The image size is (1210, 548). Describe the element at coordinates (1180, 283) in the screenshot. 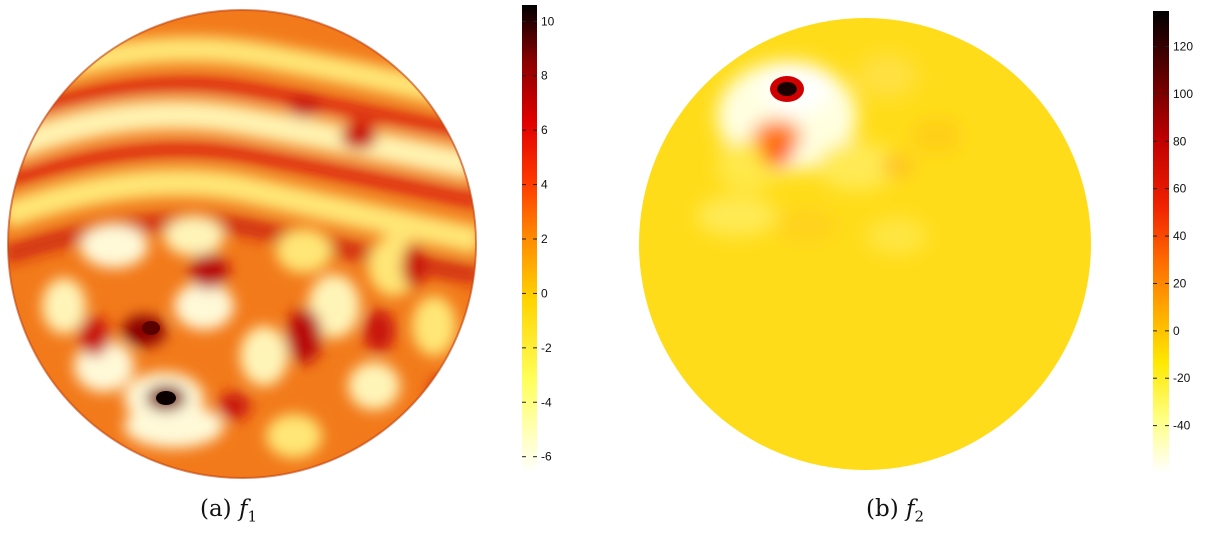

I see `colorbar-tick-label: 20` at that location.